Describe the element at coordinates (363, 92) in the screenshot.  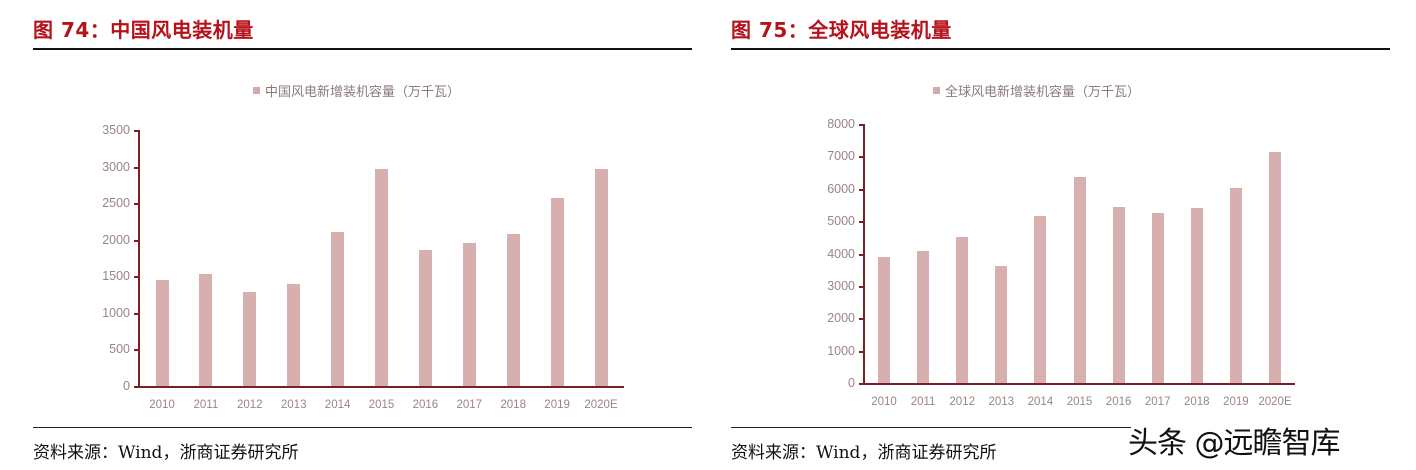
I see `figure-74-legend-label: 中国风电新增装机容量（万千瓦）` at that location.